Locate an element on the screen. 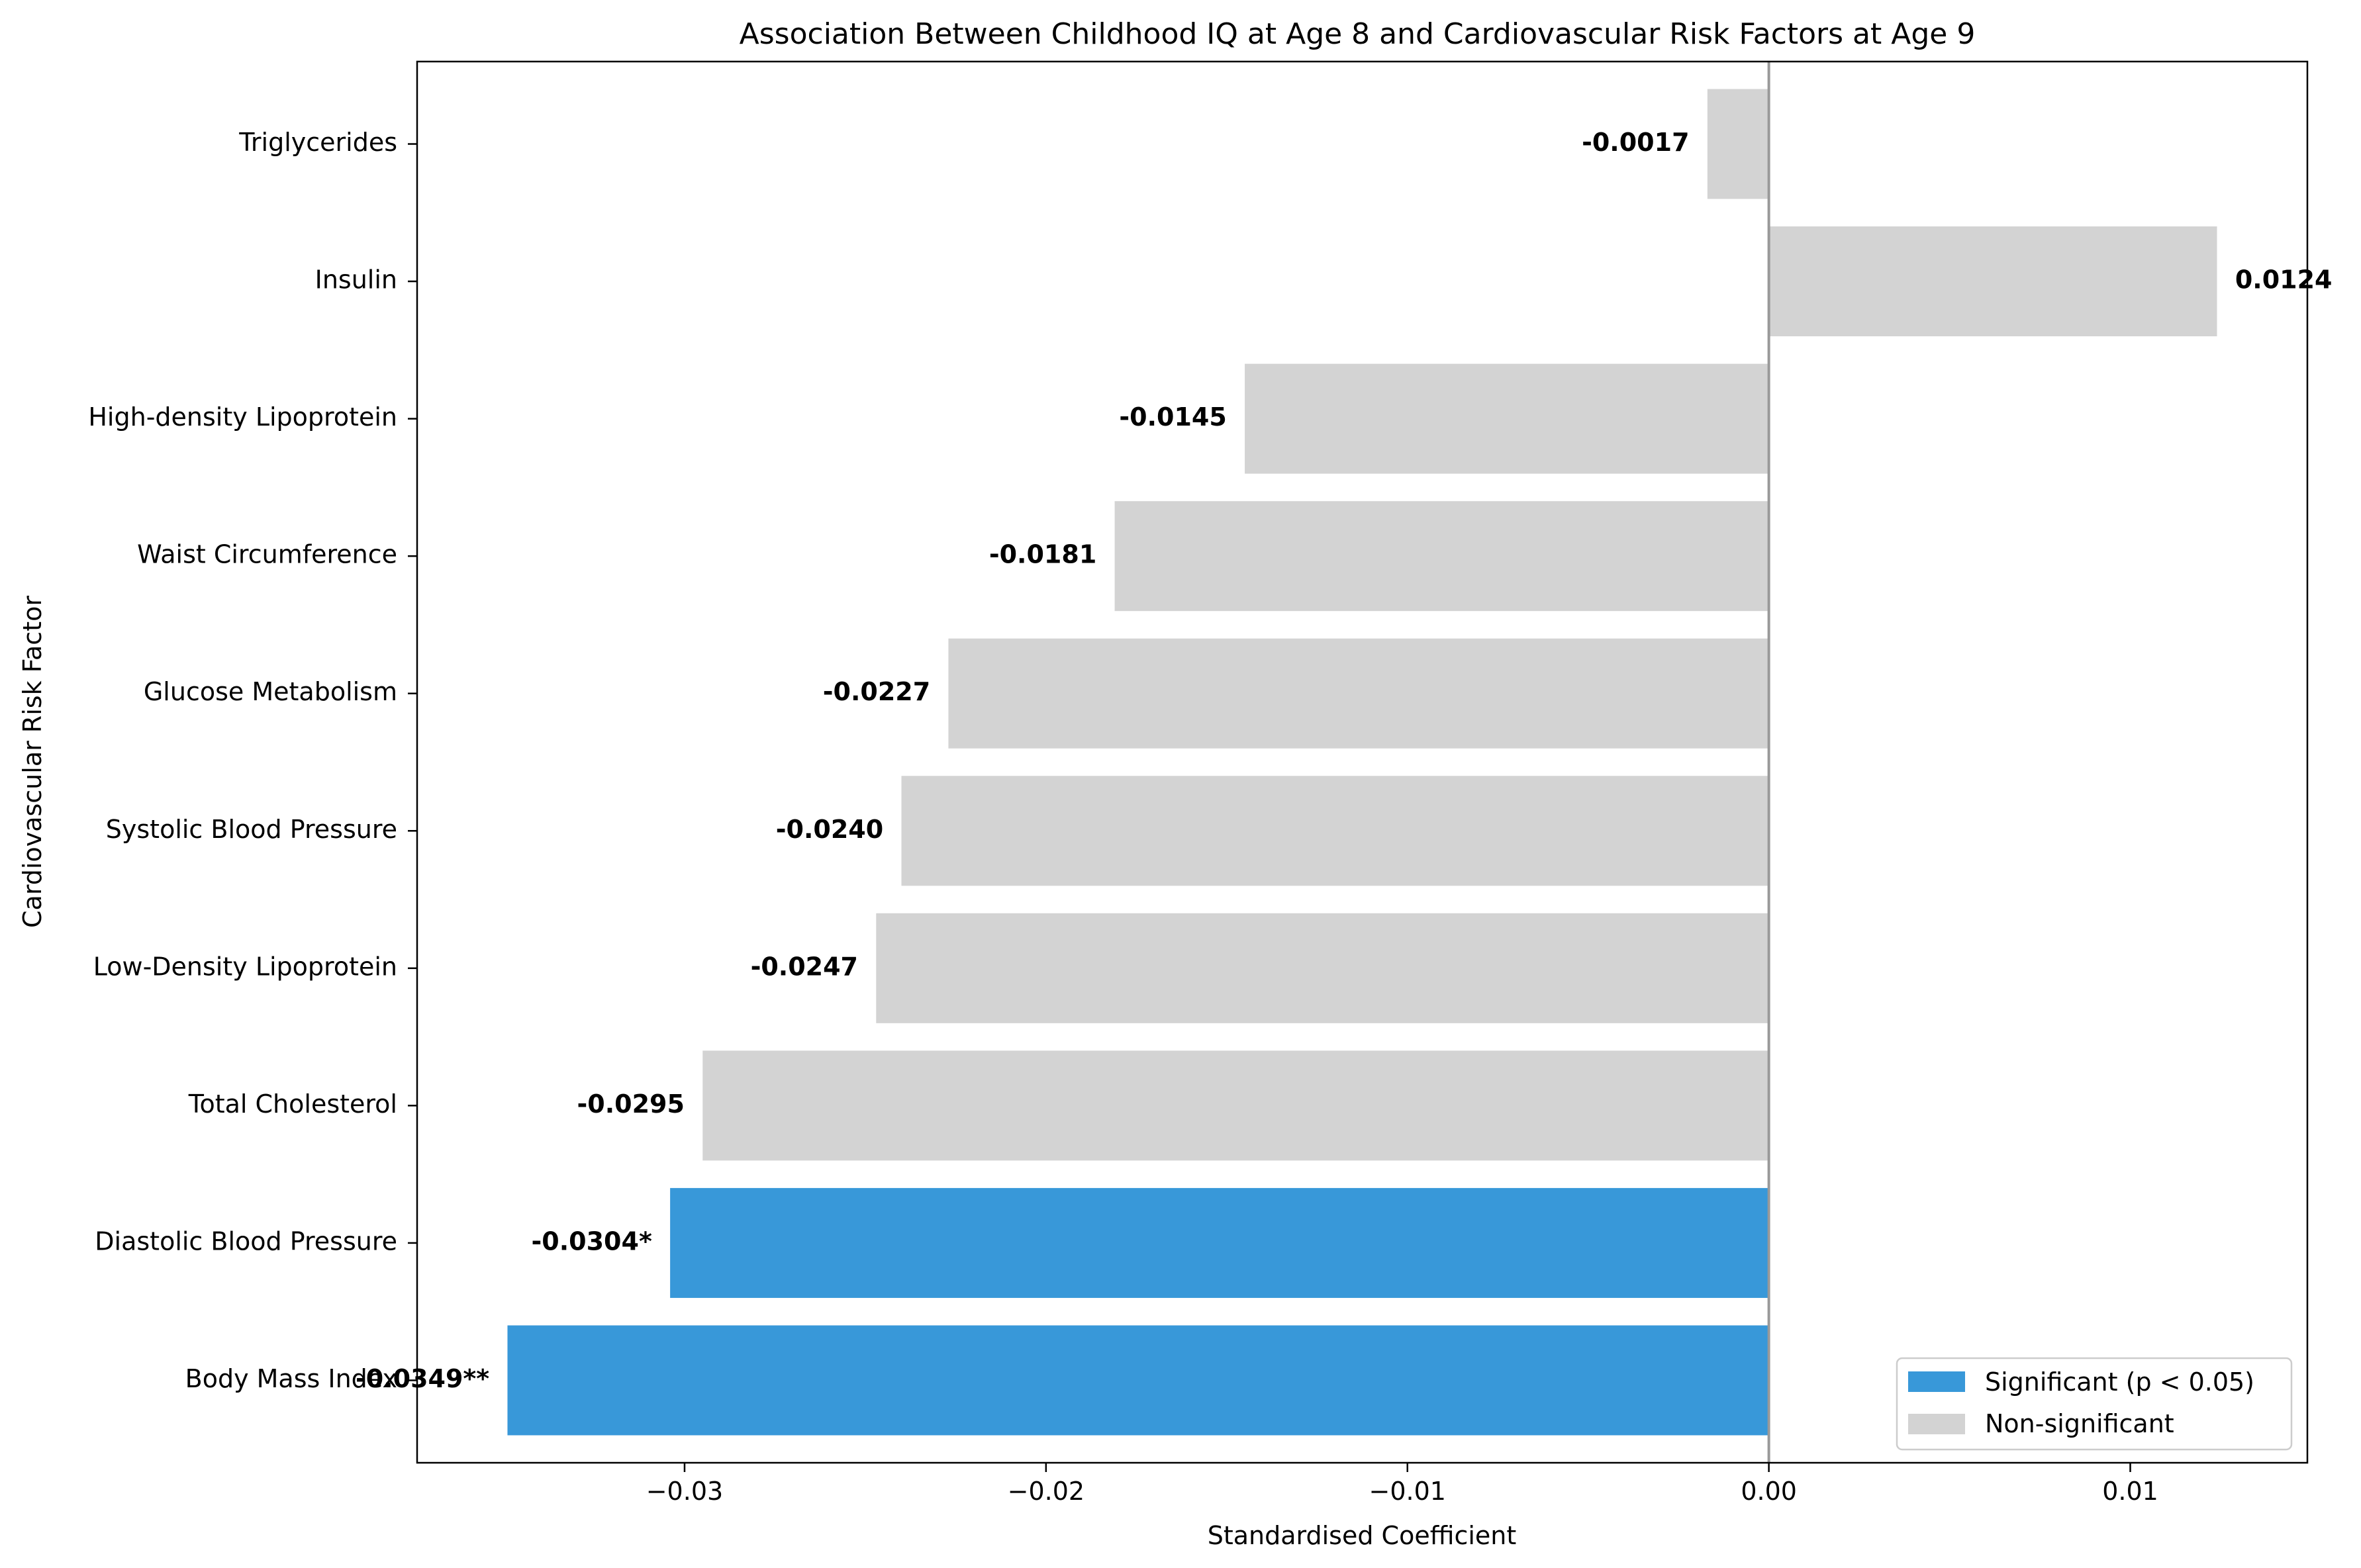 The height and width of the screenshot is (1568, 2361). legend-swatch-significant is located at coordinates (1936, 1382).